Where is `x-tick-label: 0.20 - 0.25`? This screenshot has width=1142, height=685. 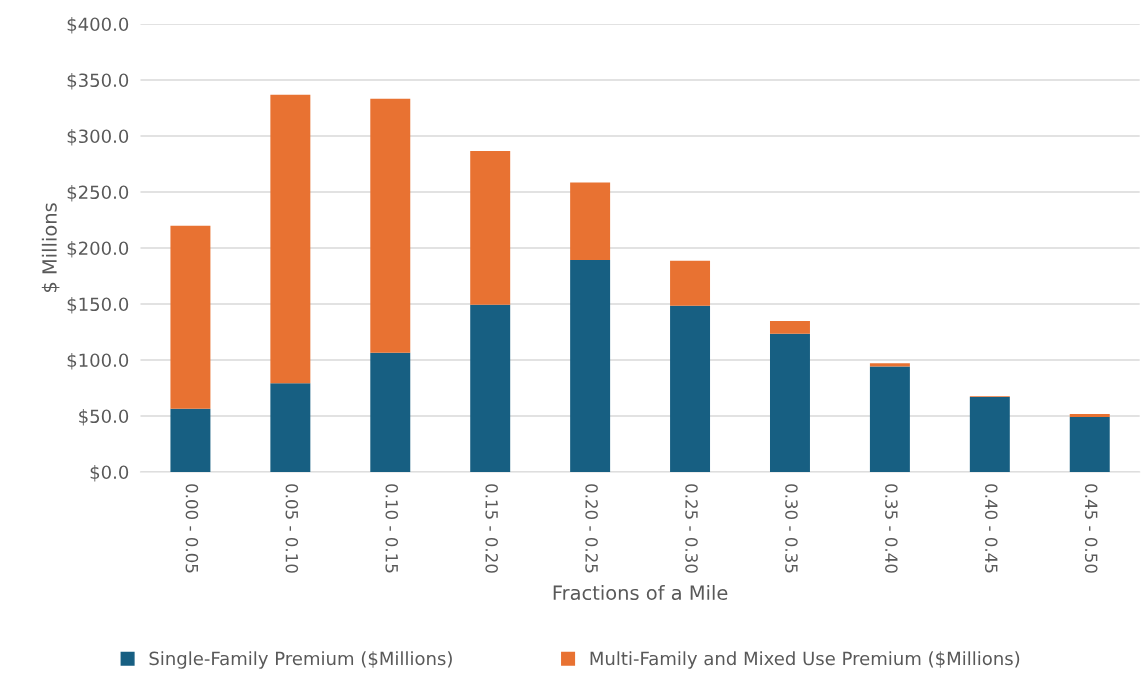
x-tick-label: 0.20 - 0.25 is located at coordinates (591, 528).